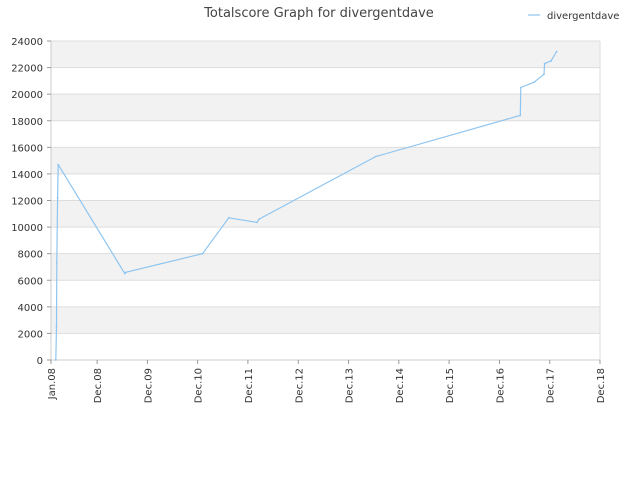 The image size is (640, 480). What do you see at coordinates (27, 95) in the screenshot?
I see `y-tick-label: 20000` at bounding box center [27, 95].